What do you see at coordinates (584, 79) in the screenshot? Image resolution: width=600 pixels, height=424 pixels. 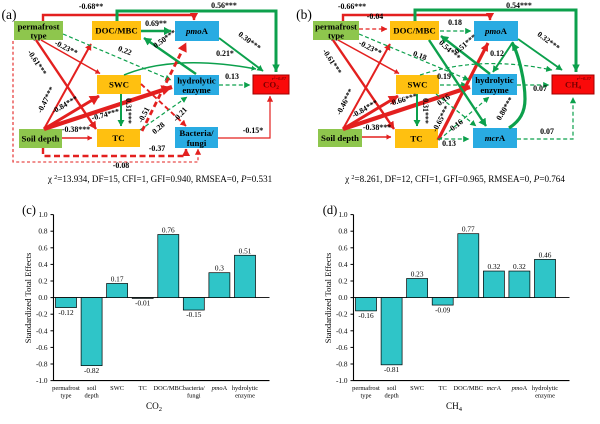 I see `svg-text: r2=0.37` at bounding box center [584, 79].